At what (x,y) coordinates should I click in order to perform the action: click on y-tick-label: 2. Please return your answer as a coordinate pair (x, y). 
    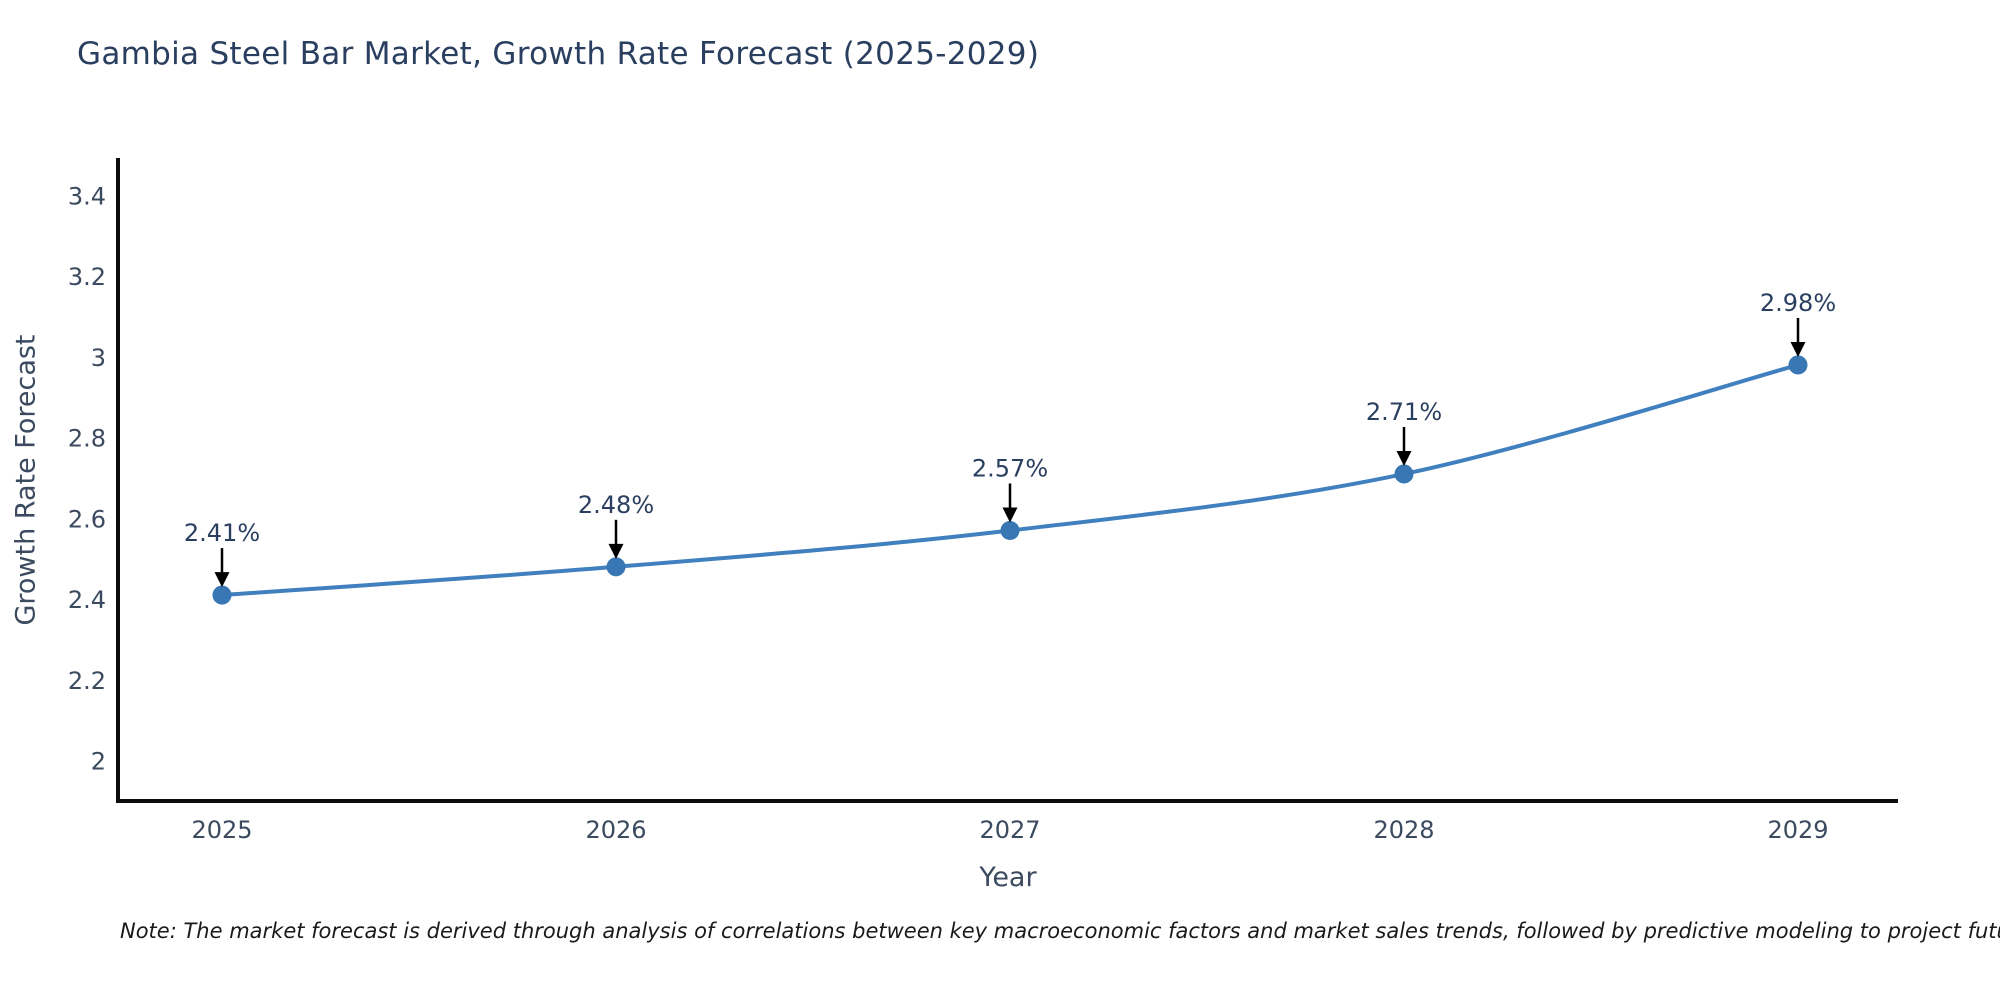
    Looking at the image, I should click on (98, 762).